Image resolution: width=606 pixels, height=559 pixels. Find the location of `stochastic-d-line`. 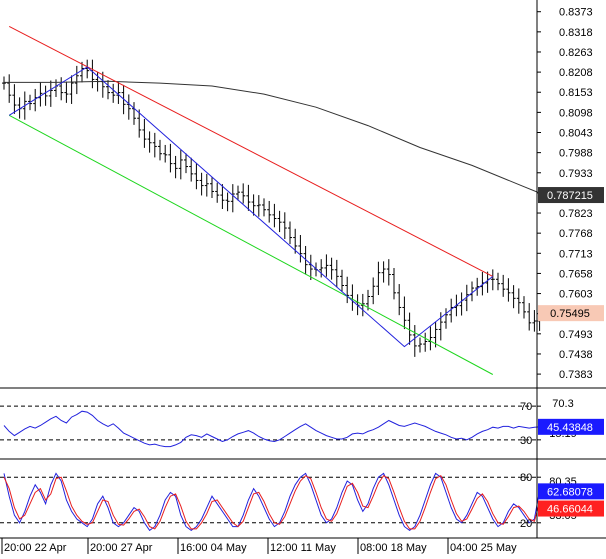

stochastic-d-line is located at coordinates (272, 502).